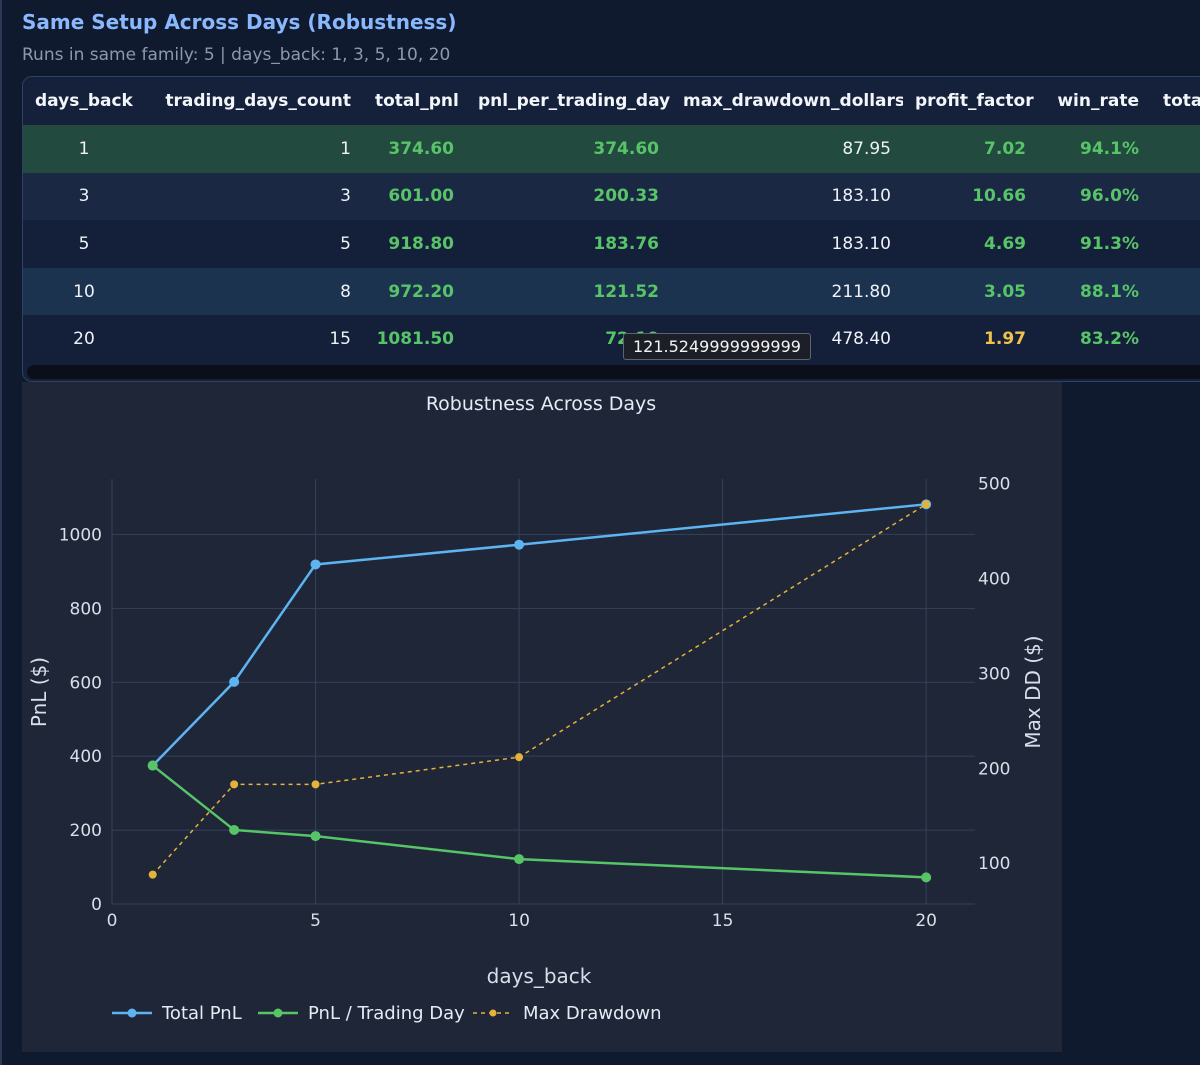 This screenshot has width=1200, height=1065. I want to click on cell-trading-days-count: 3, so click(254, 196).